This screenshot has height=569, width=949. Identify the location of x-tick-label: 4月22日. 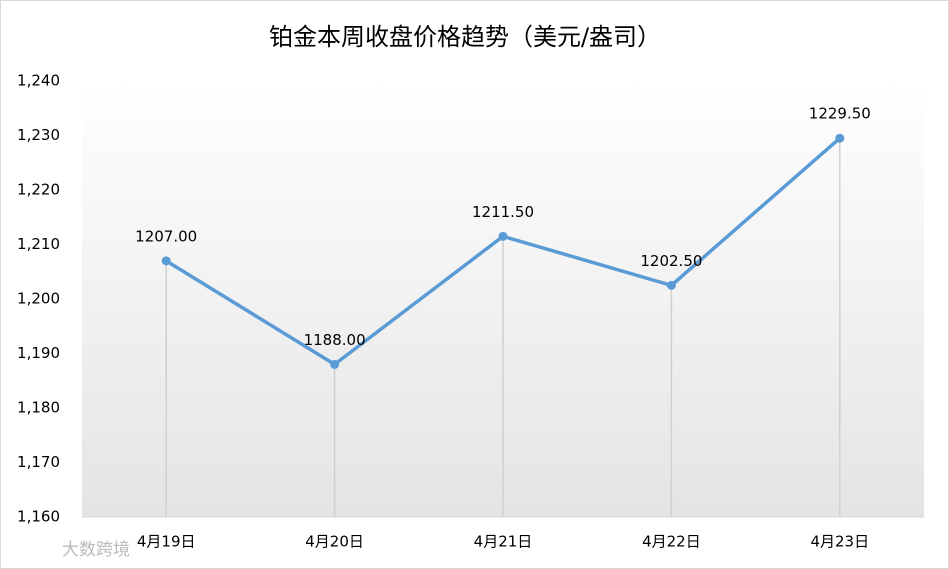
(671, 542).